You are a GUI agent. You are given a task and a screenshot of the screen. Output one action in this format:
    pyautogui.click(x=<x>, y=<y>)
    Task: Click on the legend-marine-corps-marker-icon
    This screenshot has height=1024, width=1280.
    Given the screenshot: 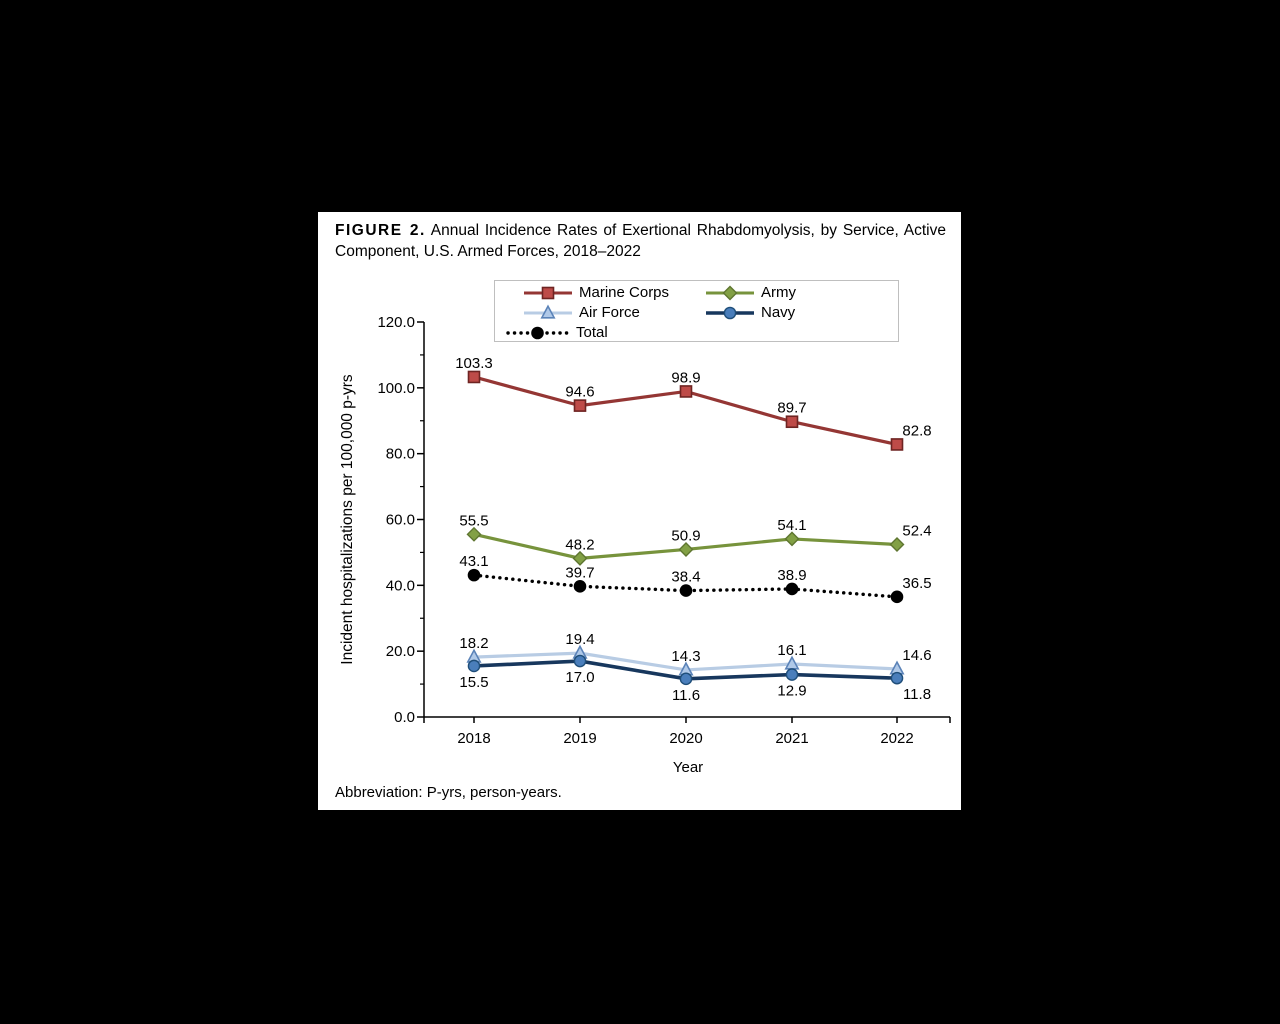 What is the action you would take?
    pyautogui.click(x=548, y=292)
    